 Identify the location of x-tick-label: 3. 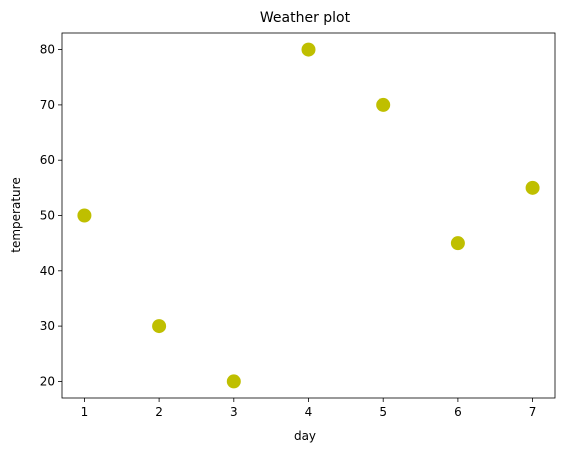
(234, 412).